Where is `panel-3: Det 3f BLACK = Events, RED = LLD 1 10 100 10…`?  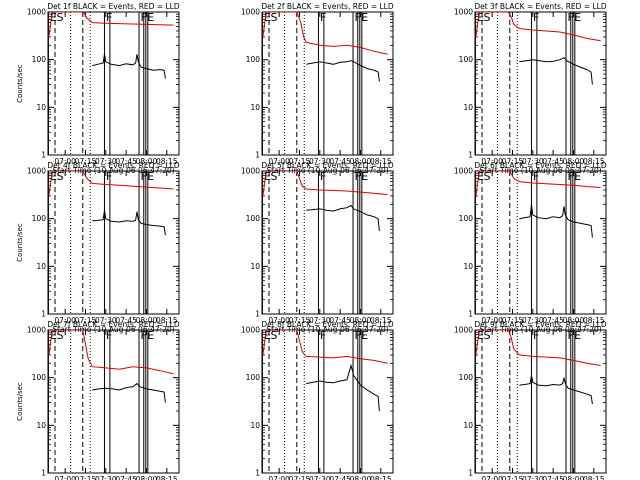
panel-3: Det 3f BLACK = Events, RED = LLD 1 10 100 10… is located at coordinates (530, 88).